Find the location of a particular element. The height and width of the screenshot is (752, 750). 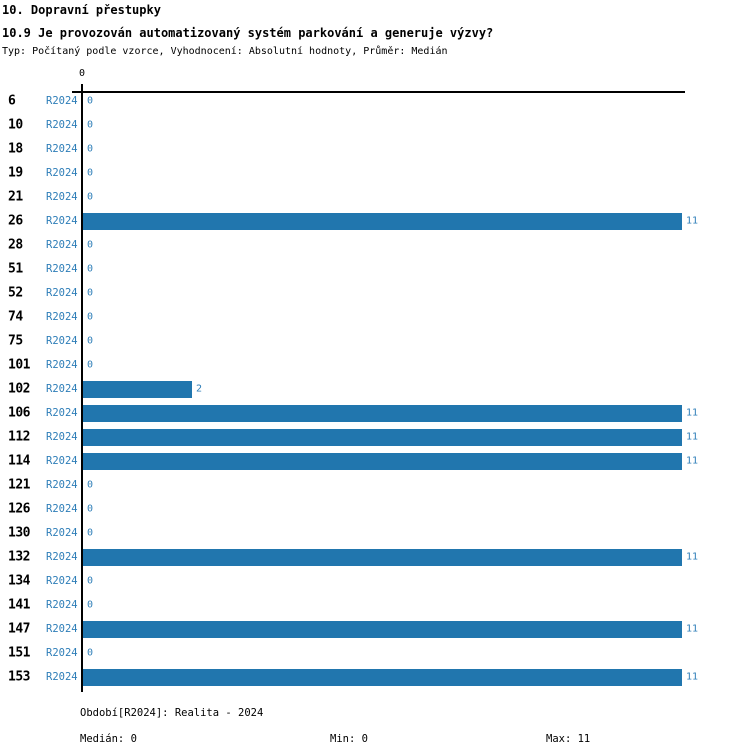

row-category-label: 18 is located at coordinates (15, 149).